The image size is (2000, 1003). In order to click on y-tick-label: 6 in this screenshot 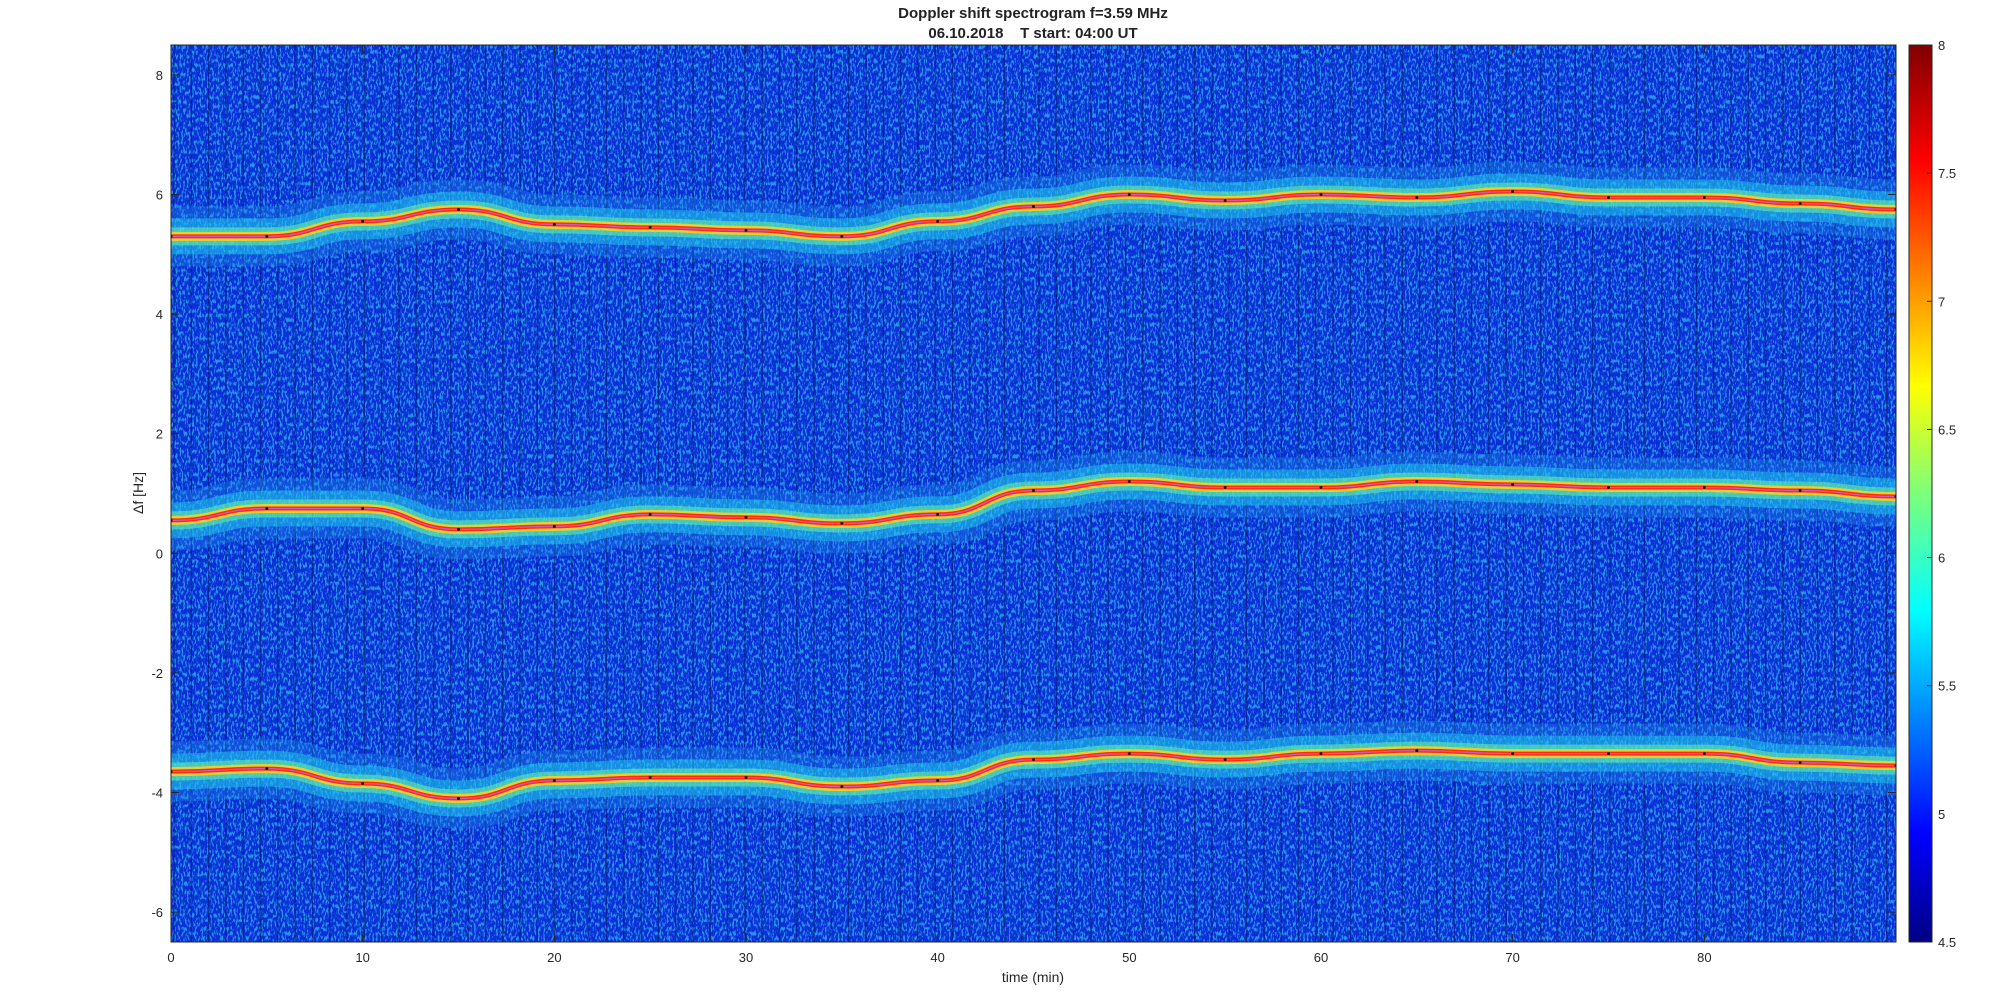, I will do `click(159, 195)`.